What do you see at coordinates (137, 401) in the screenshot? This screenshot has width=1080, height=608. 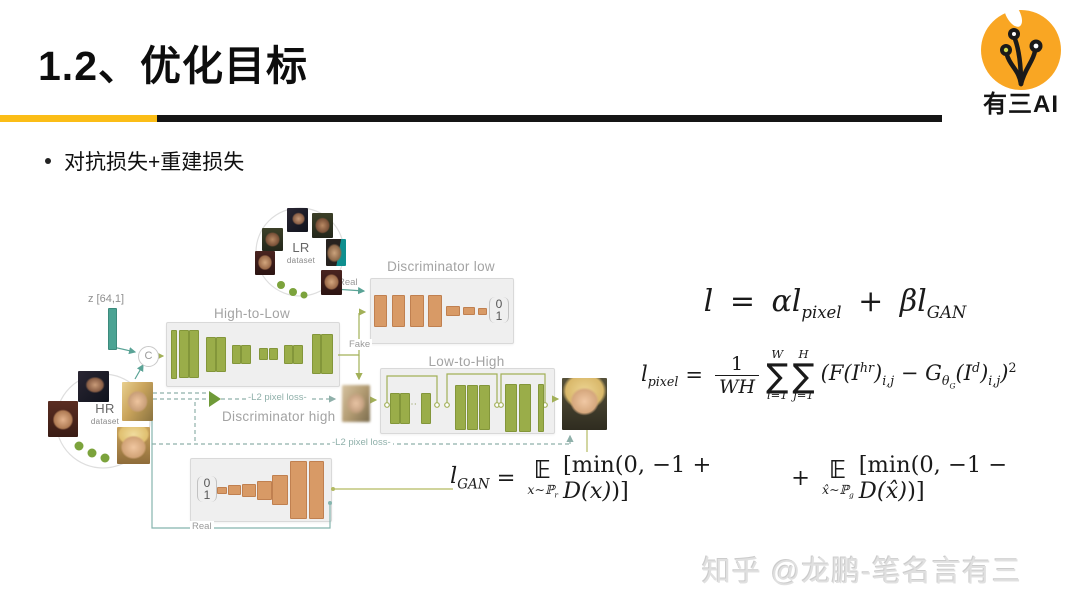 I see `hr-face-input` at bounding box center [137, 401].